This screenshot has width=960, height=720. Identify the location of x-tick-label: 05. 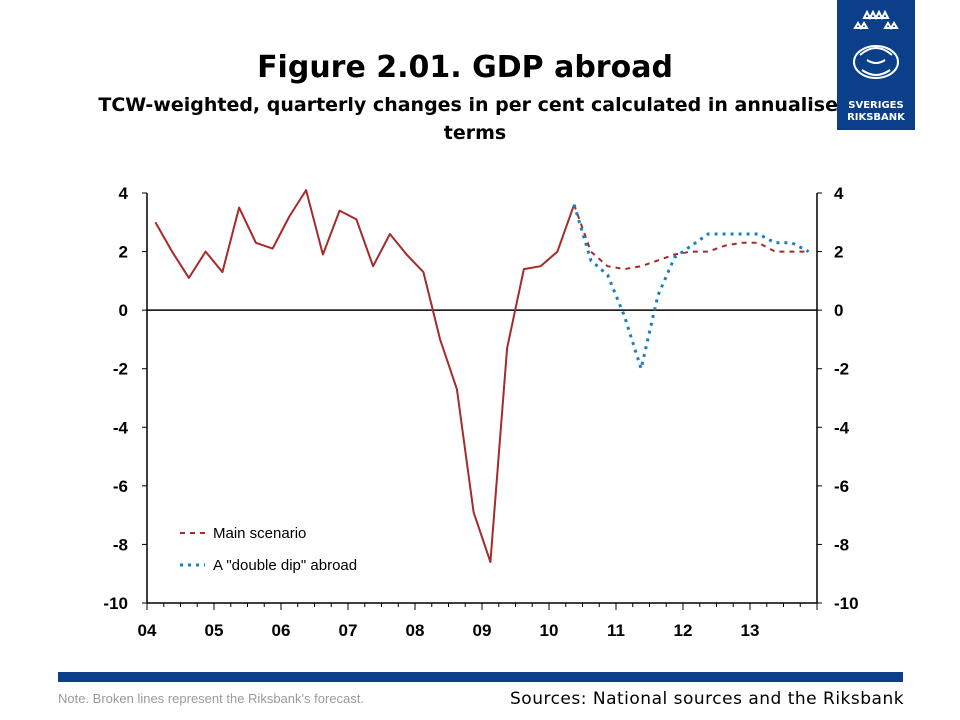
(214, 630).